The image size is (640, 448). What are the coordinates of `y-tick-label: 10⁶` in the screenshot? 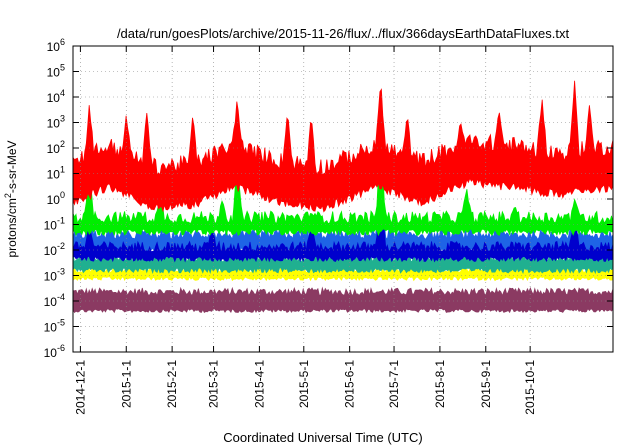 It's located at (56, 45).